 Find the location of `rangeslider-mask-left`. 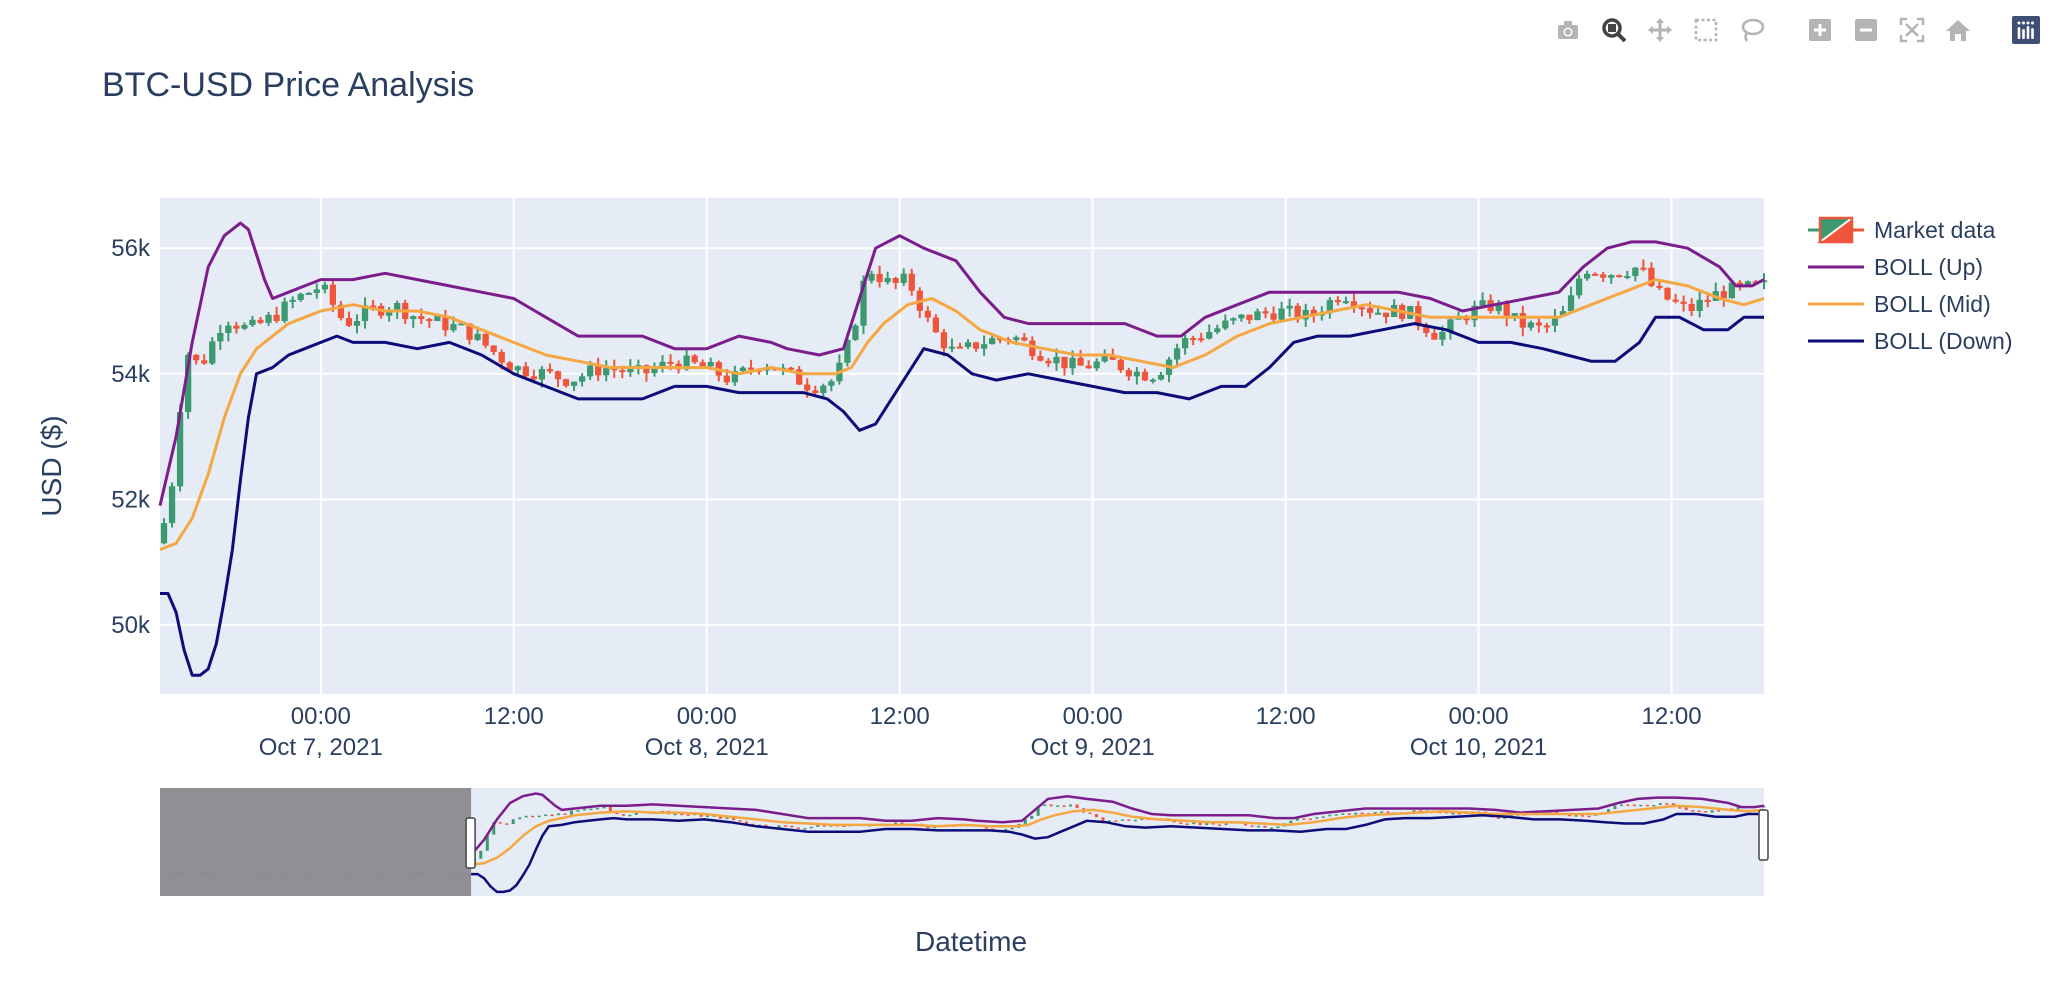

rangeslider-mask-left is located at coordinates (316, 842).